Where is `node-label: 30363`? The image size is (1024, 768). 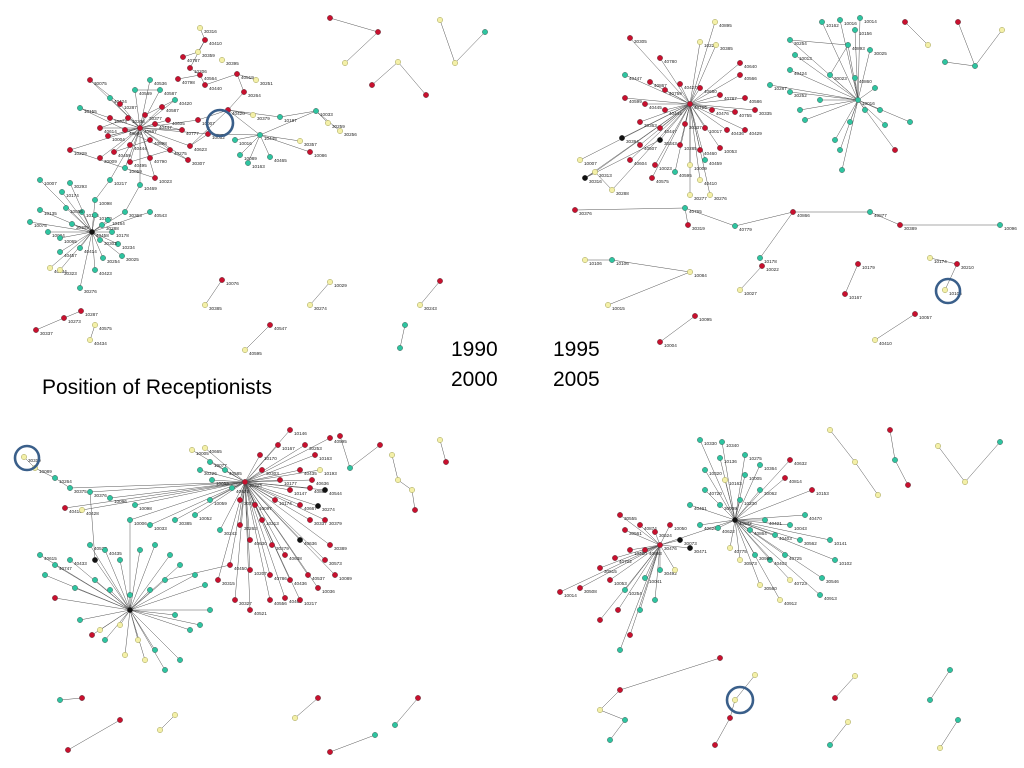
node-label: 30363 is located at coordinates (135, 215).